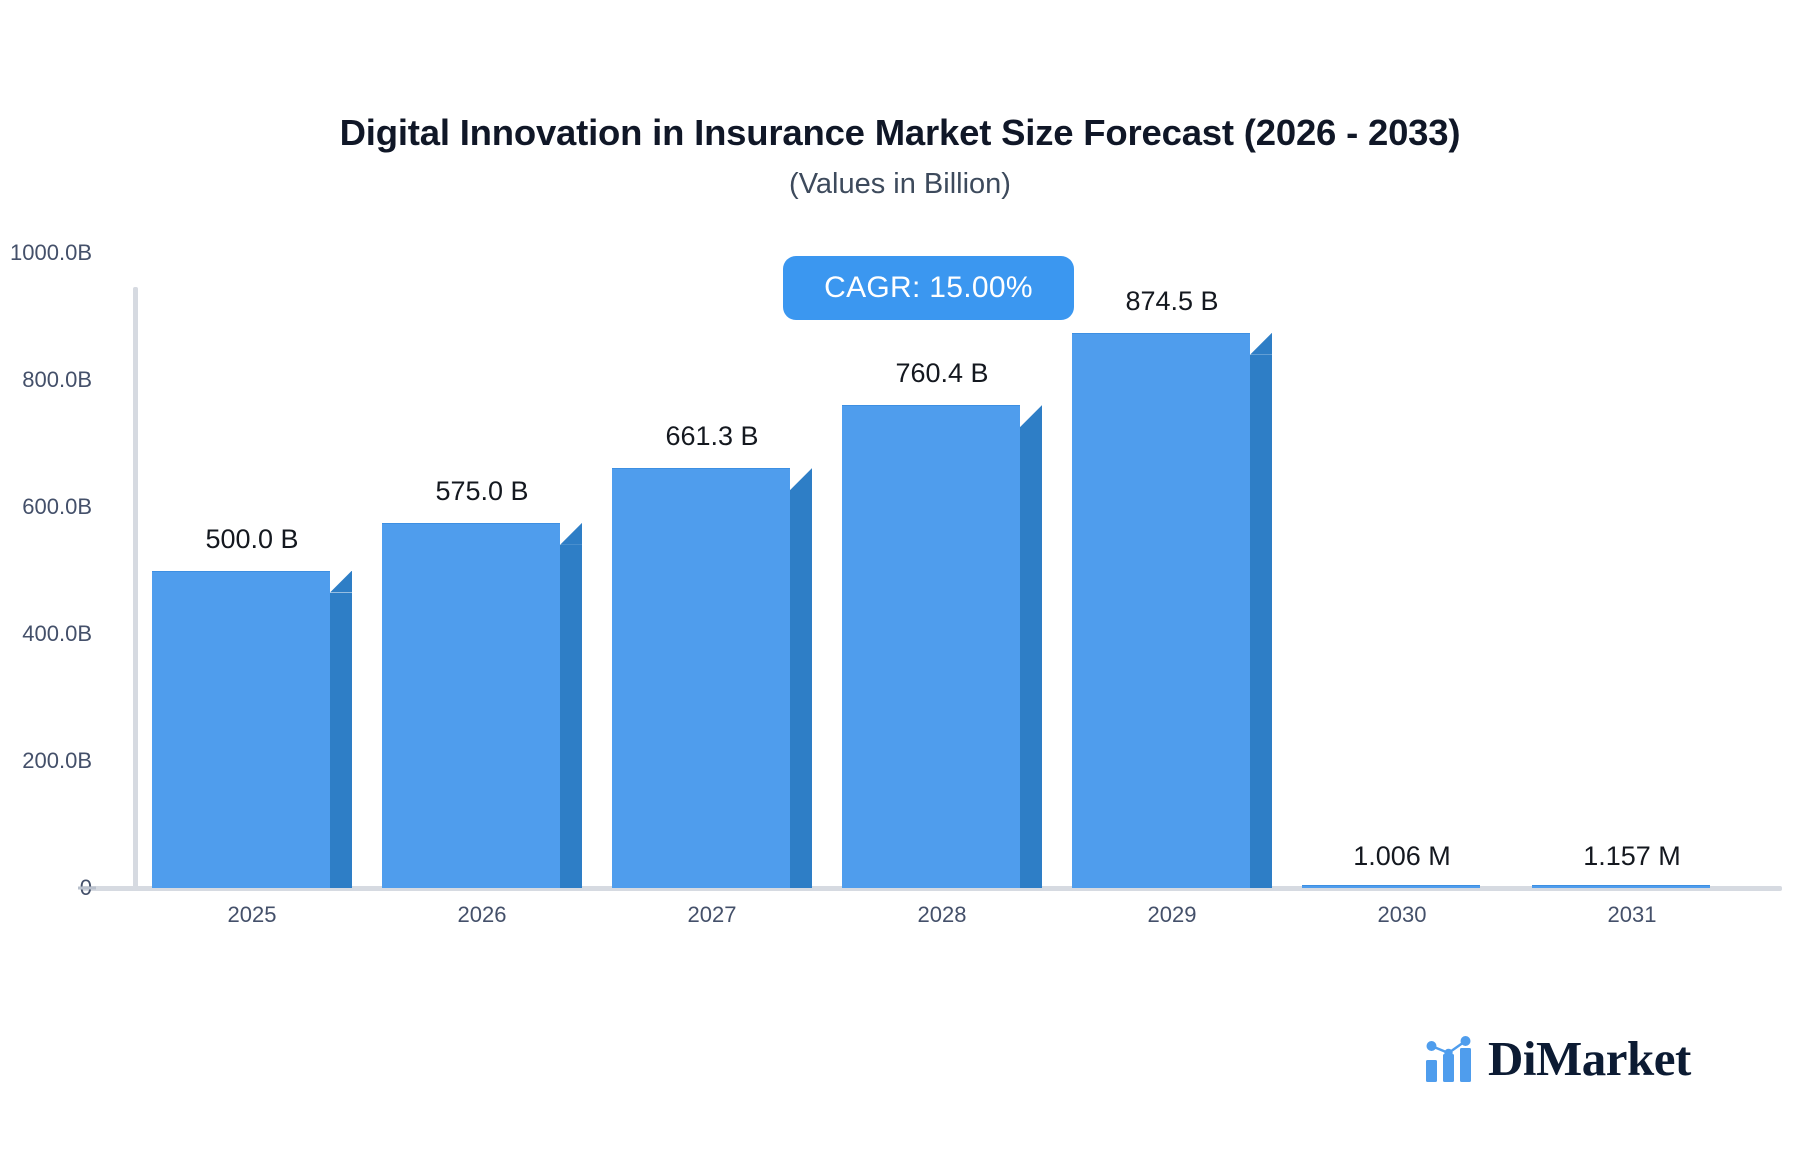  What do you see at coordinates (712, 436) in the screenshot?
I see `bar-value-label: 661.3 B` at bounding box center [712, 436].